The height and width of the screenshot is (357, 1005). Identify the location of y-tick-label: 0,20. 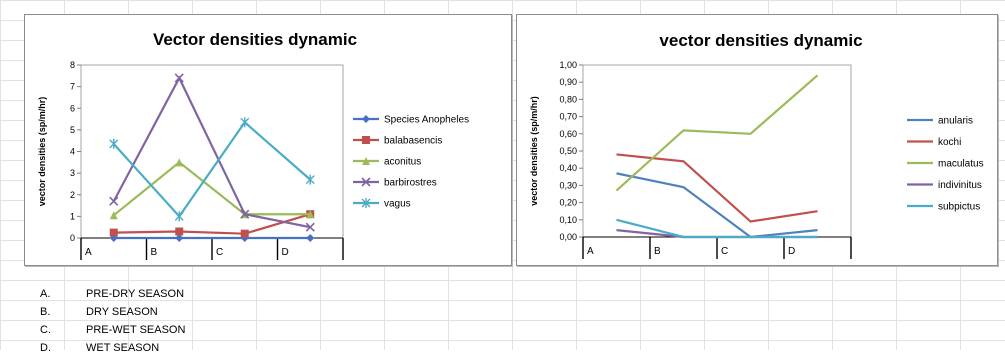
(568, 203).